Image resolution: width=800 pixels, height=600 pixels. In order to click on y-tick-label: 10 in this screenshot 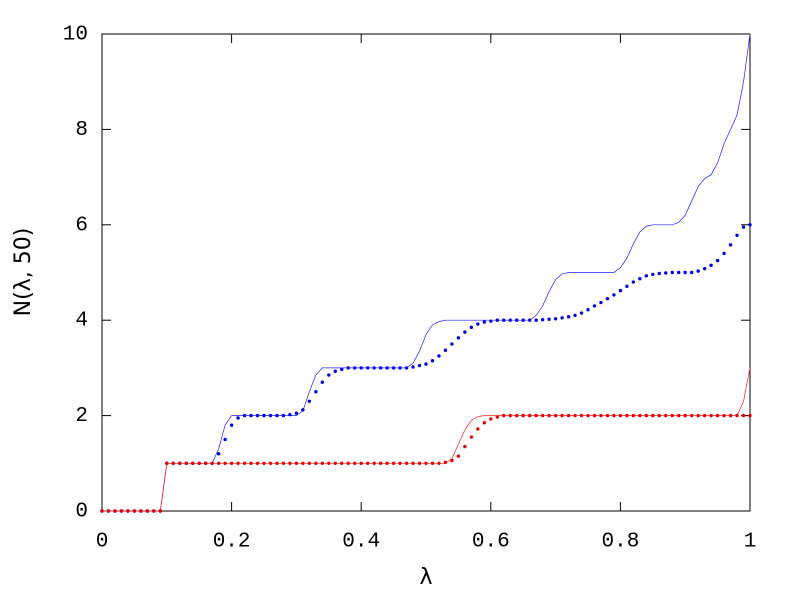, I will do `click(75, 35)`.